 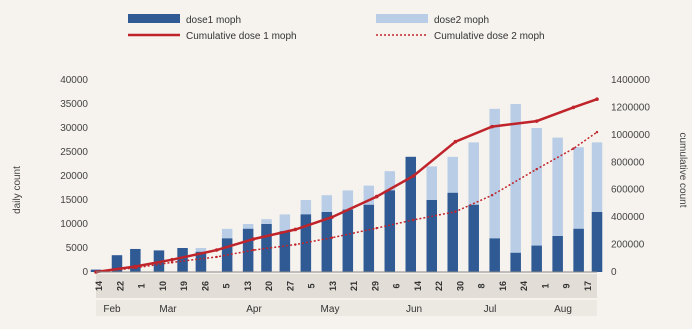 What do you see at coordinates (205, 286) in the screenshot?
I see `x-tick-label: 26` at bounding box center [205, 286].